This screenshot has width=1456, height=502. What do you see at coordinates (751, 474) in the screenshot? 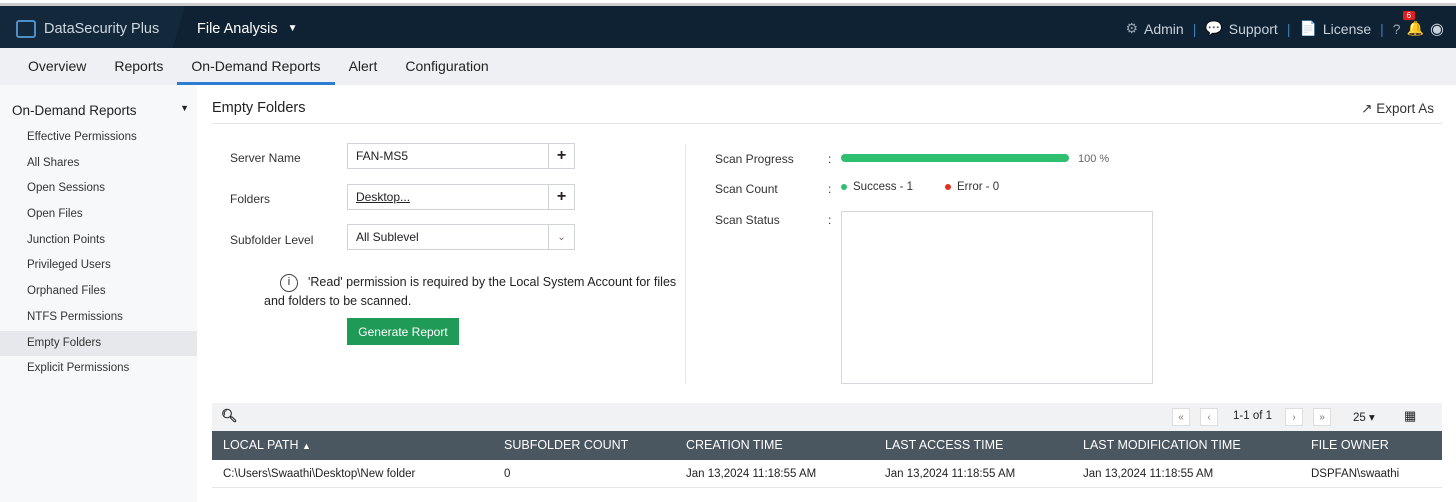
I see `cell-creation-time: Jan 13,2024 11:18:55 AM` at bounding box center [751, 474].